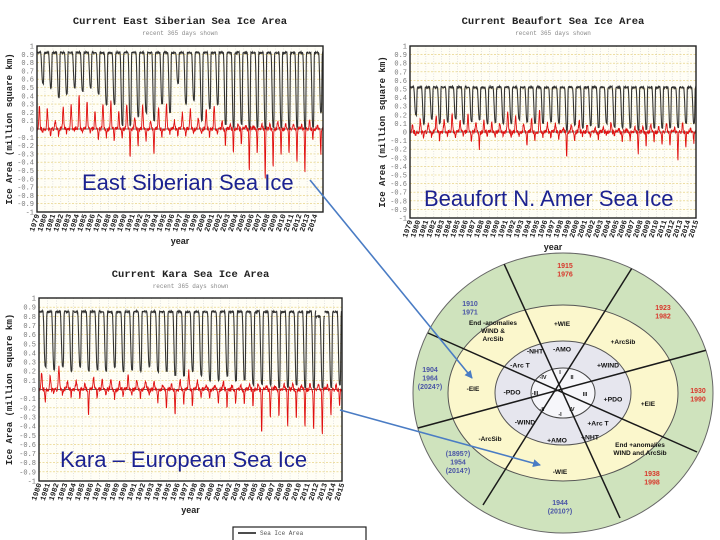 This screenshot has height=540, width=720. What do you see at coordinates (623, 342) in the screenshot?
I see `middle-ring-label: +ArcSib` at bounding box center [623, 342].